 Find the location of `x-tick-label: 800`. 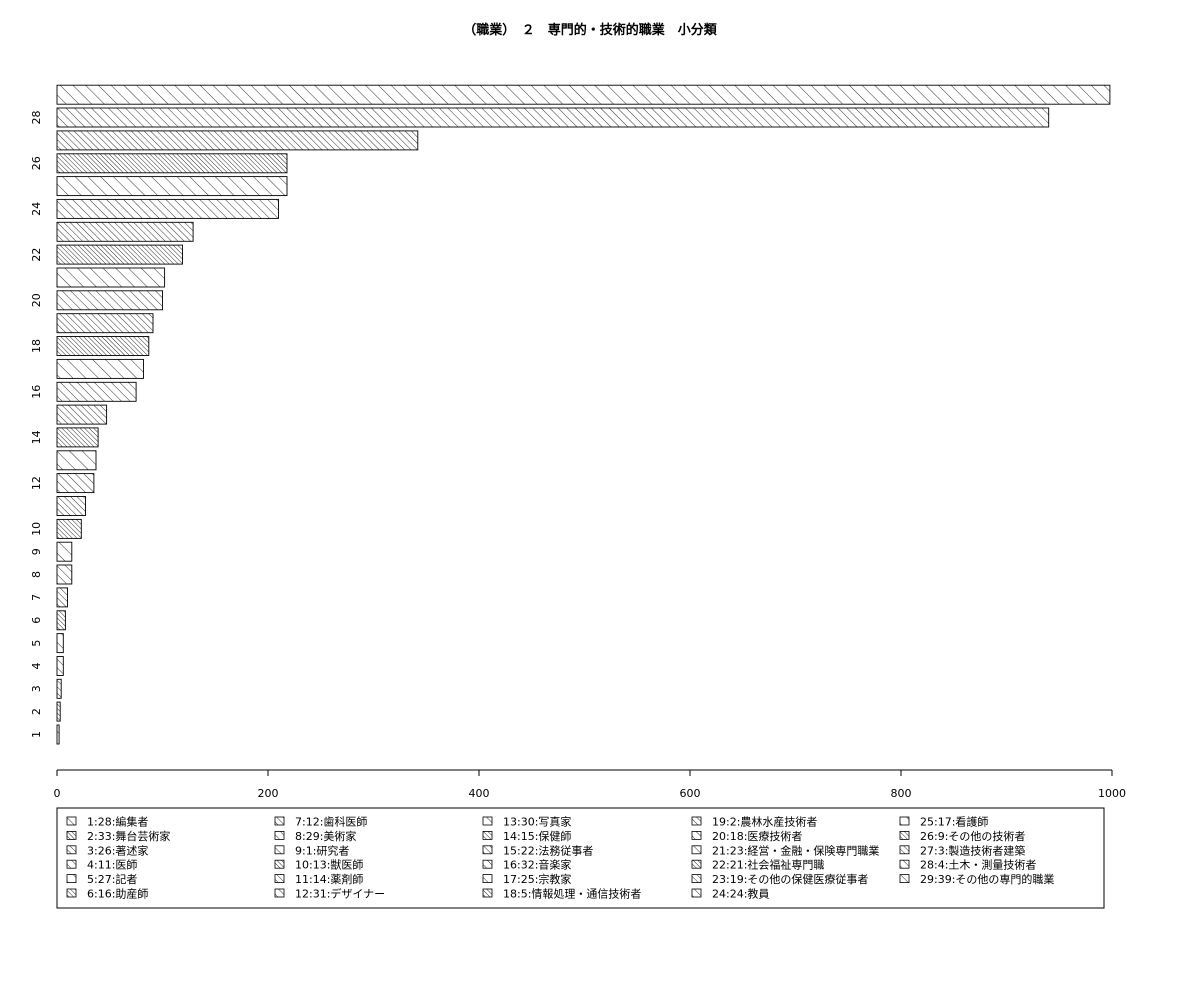

x-tick-label: 800 is located at coordinates (901, 793).